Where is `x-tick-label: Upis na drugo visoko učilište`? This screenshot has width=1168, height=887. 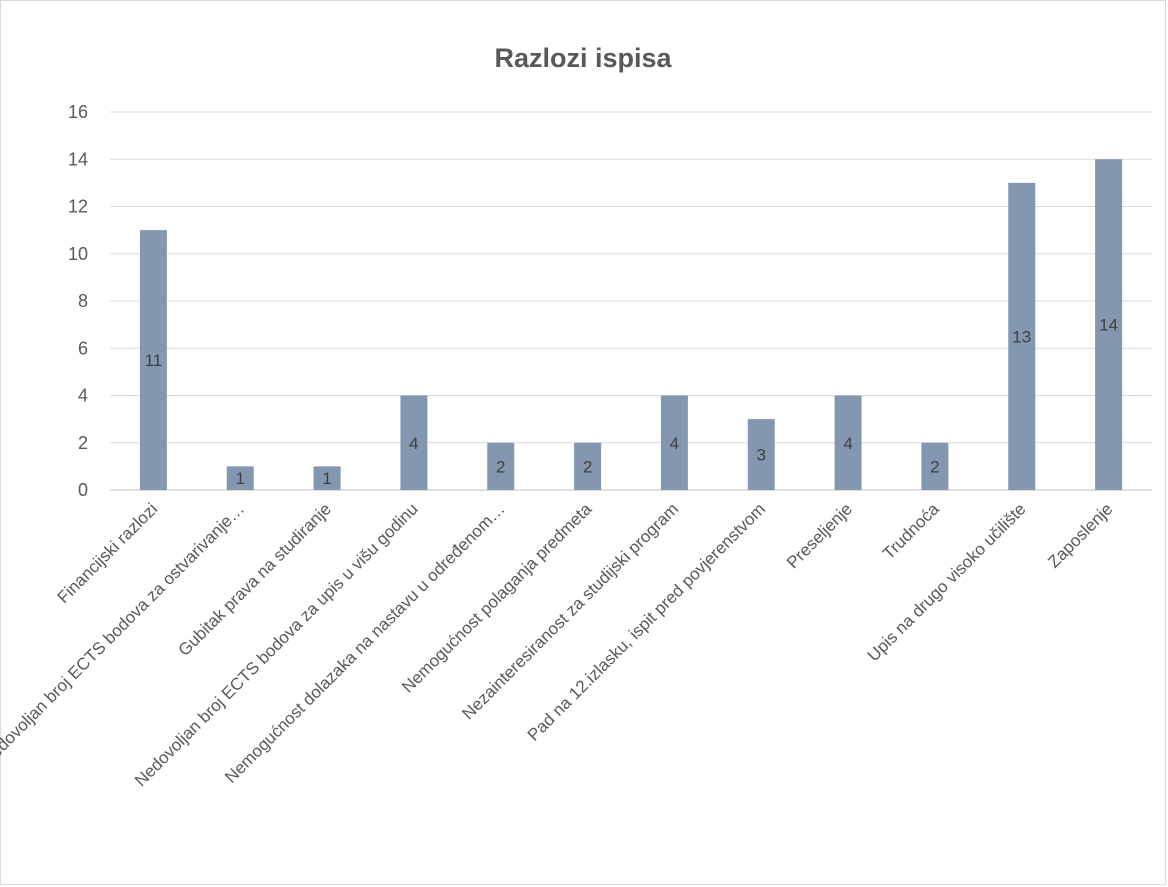
x-tick-label: Upis na drugo visoko učilište is located at coordinates (947, 582).